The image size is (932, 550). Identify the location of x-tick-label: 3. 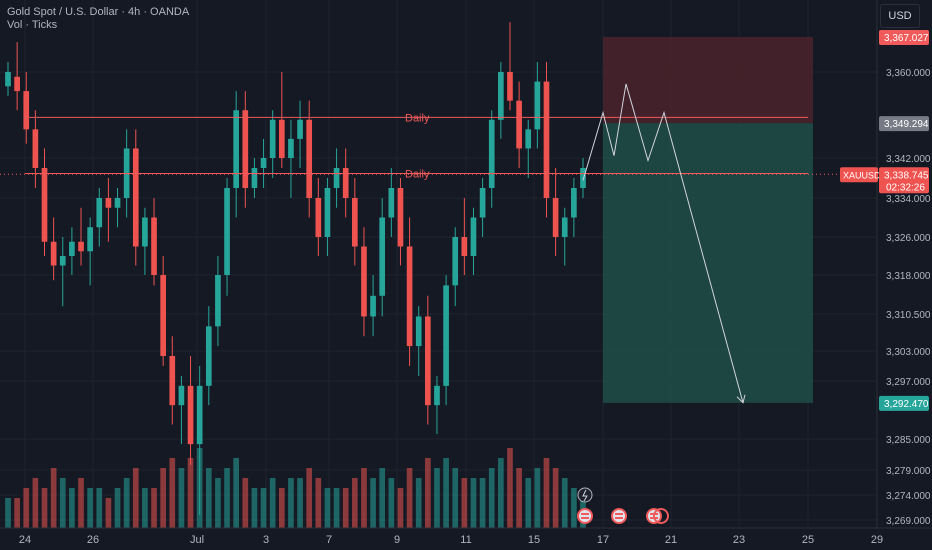
(266, 540).